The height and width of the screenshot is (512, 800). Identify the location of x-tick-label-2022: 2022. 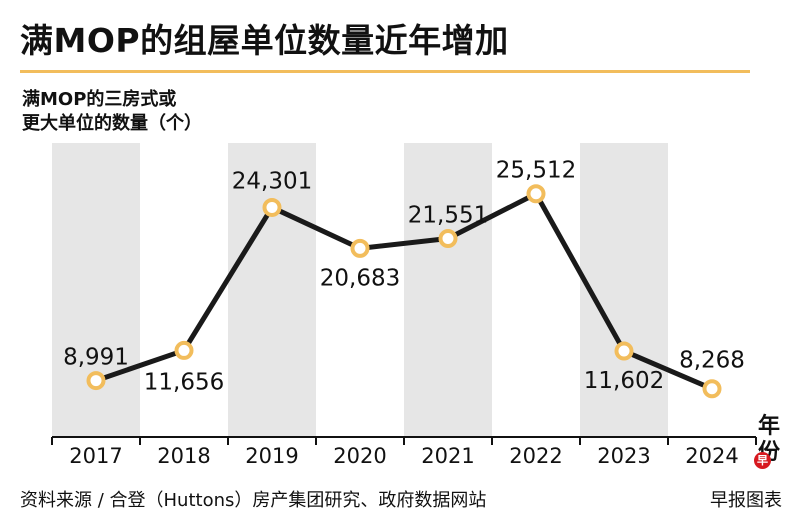
(535, 456).